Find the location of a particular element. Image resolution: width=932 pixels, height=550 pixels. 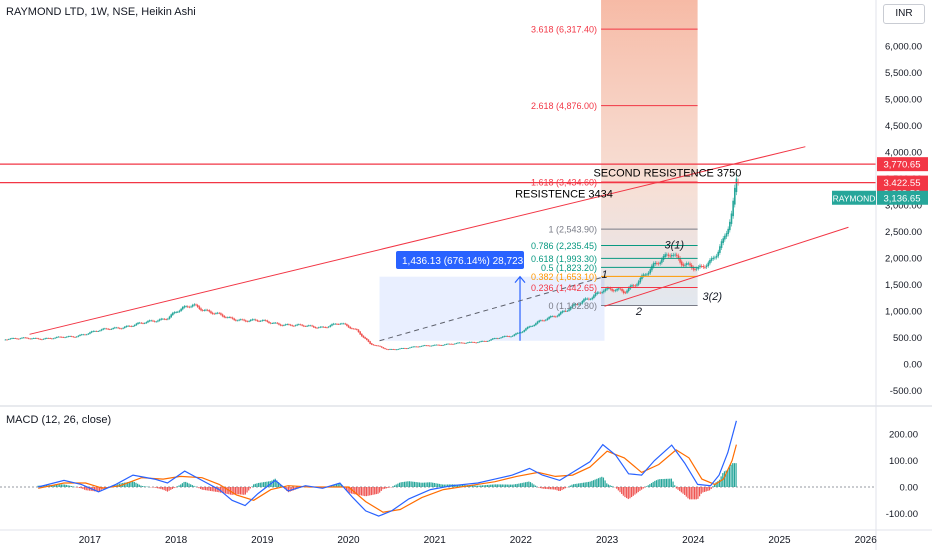

currency-button: INR is located at coordinates (904, 14).